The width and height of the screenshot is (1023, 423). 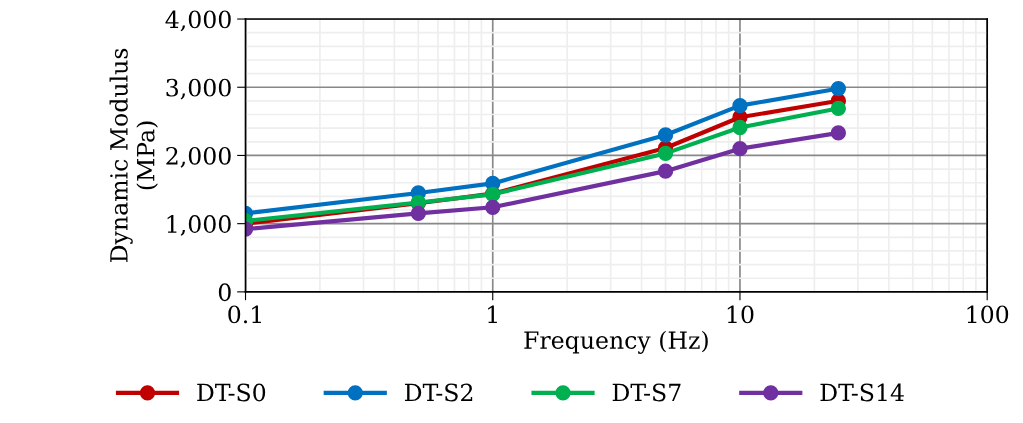 I want to click on legend-label: DT-S0, so click(x=231, y=392).